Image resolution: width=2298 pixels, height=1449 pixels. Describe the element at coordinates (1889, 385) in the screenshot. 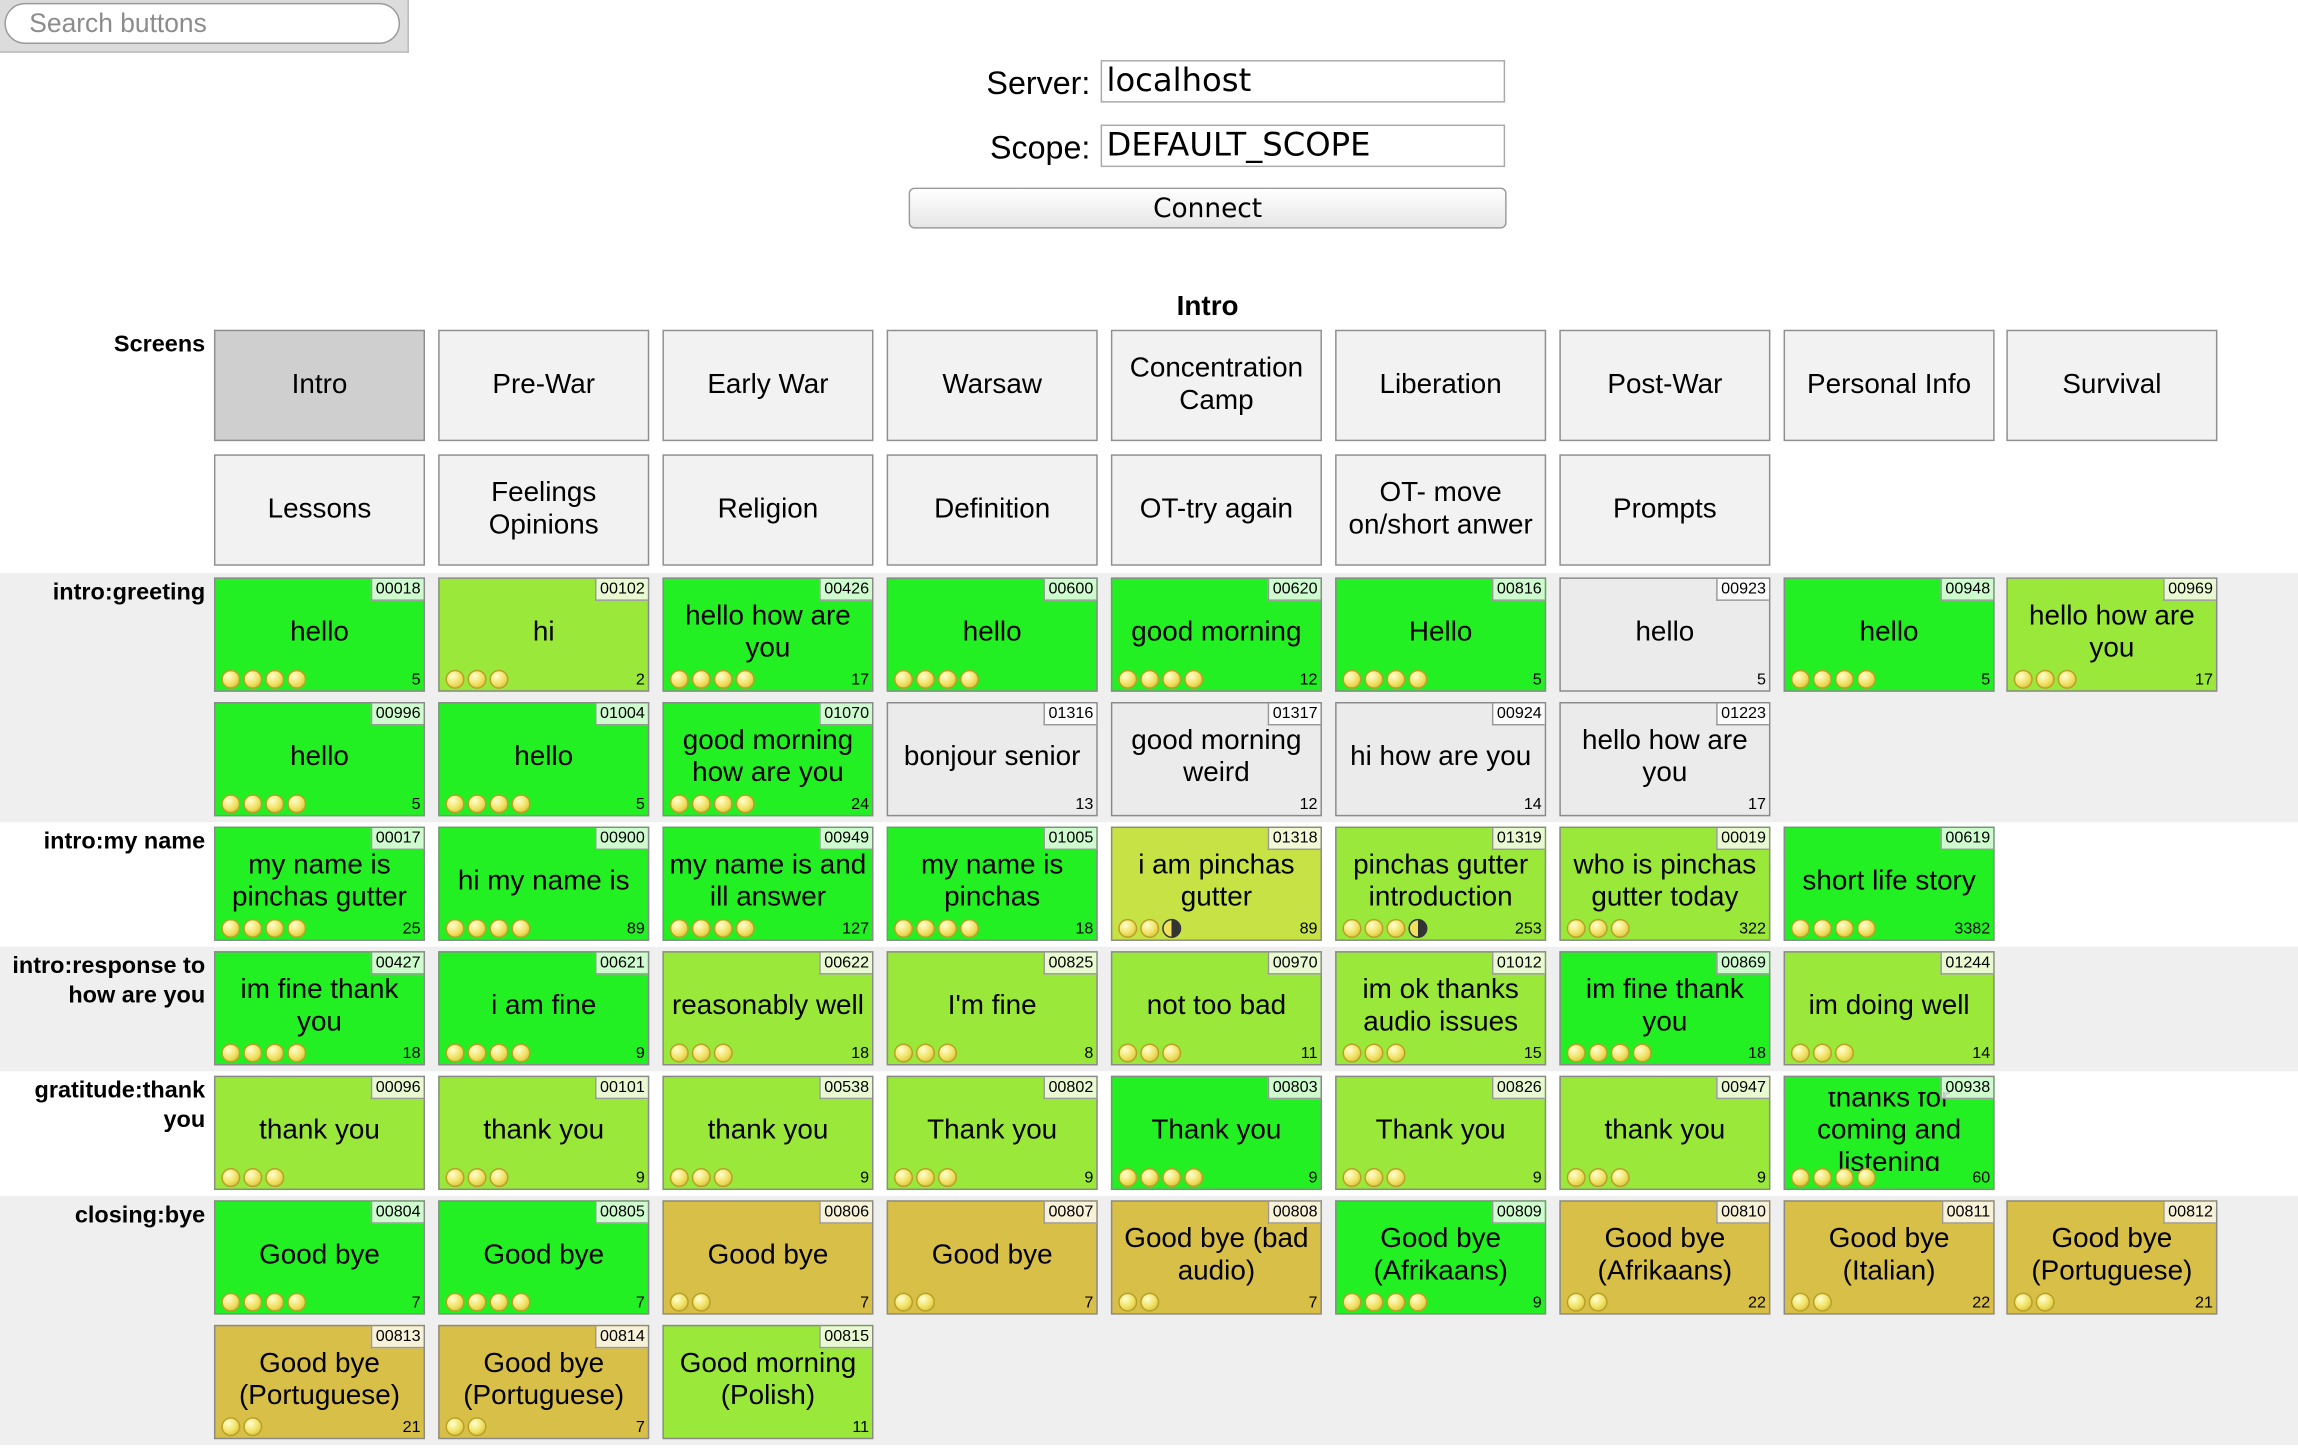

I see `screen-tab-personal-info: Personal Info` at that location.